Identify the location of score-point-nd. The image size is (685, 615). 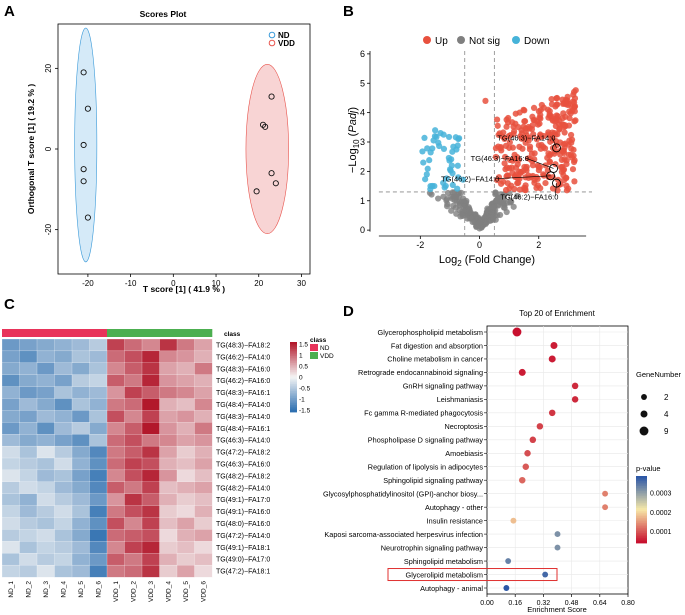
(83, 72).